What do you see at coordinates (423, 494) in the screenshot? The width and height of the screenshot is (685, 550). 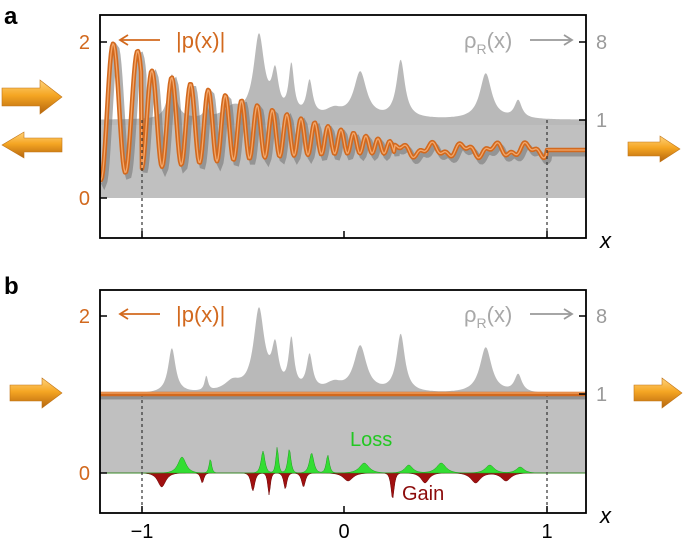 I see `gain-label: Gain` at bounding box center [423, 494].